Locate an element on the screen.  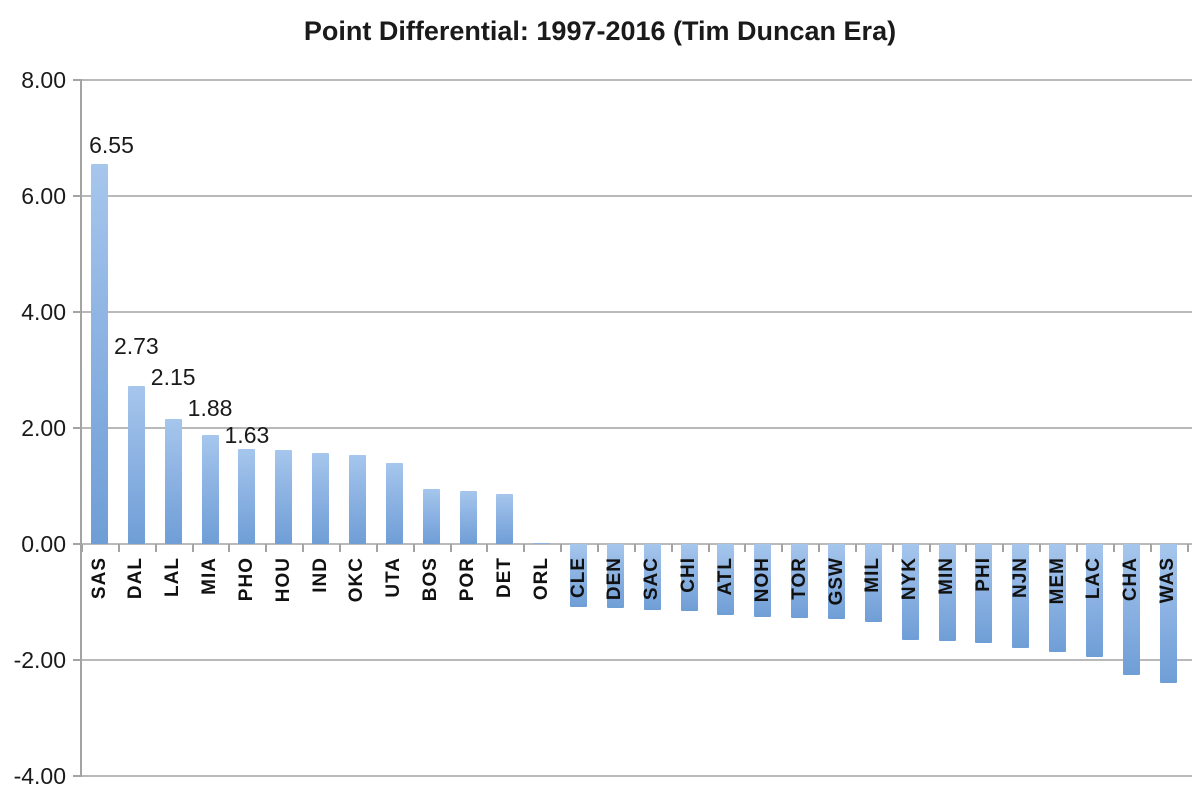
data-label-sas: 6.55 is located at coordinates (111, 145).